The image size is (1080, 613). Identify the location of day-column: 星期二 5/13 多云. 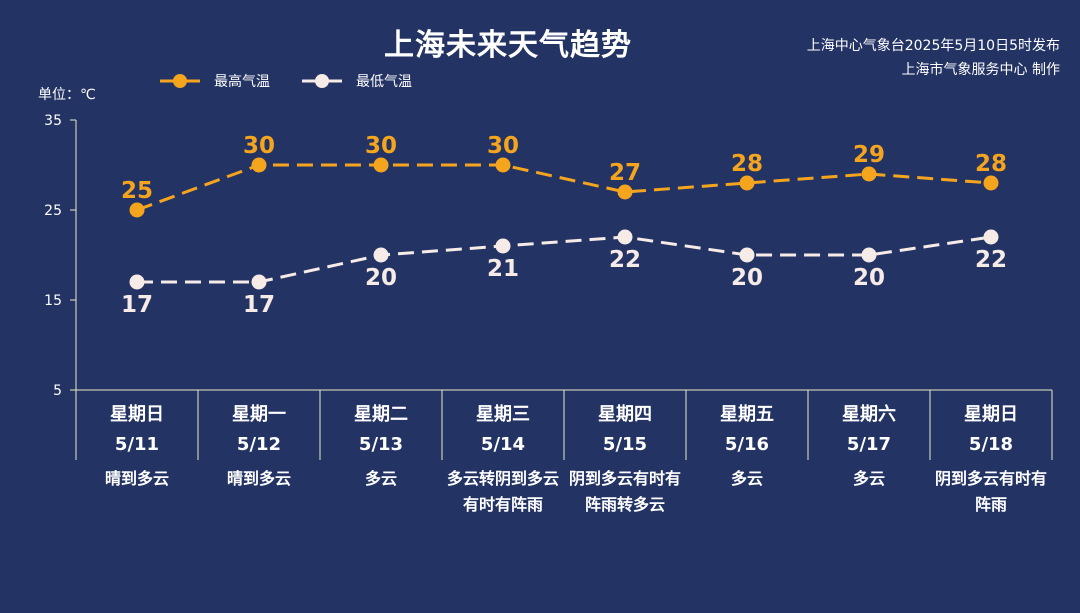
(381, 442).